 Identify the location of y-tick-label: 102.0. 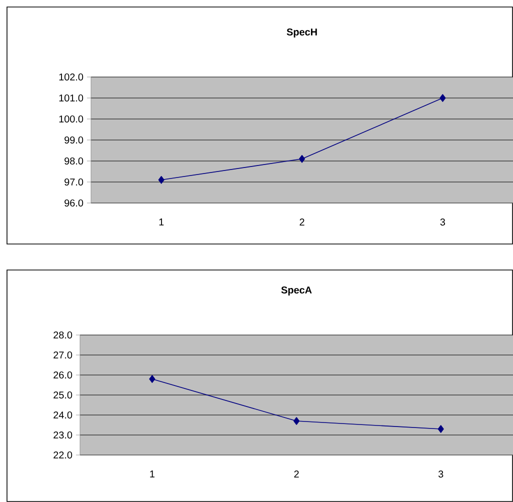
(71, 77).